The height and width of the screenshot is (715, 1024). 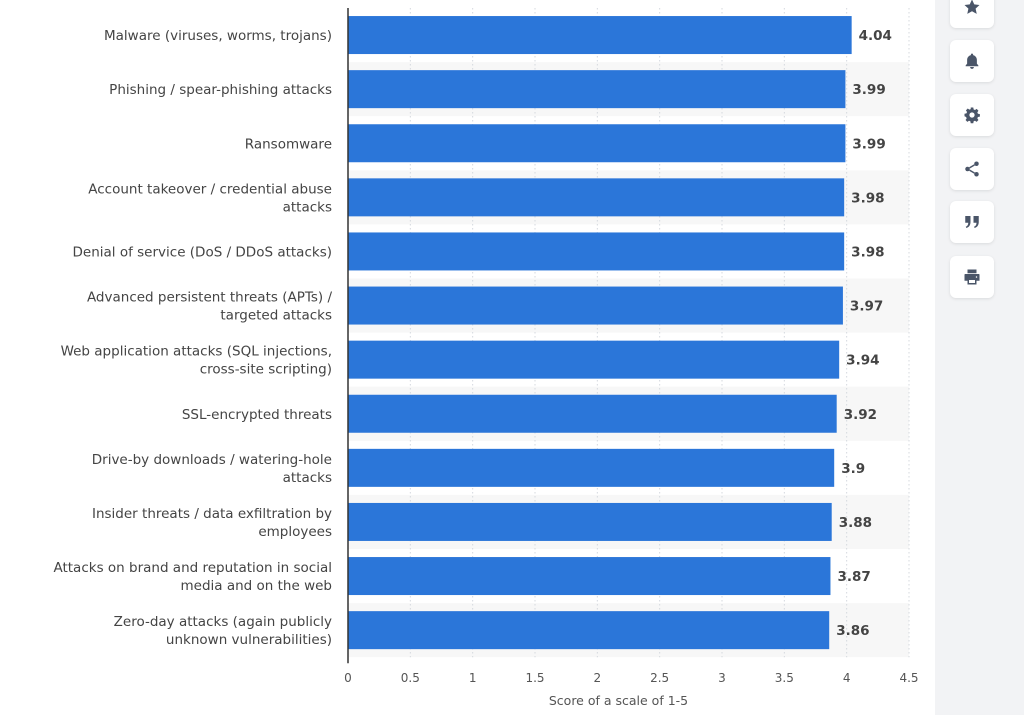 What do you see at coordinates (210, 298) in the screenshot?
I see `category-label: Advanced persistent threats (APTs) /` at bounding box center [210, 298].